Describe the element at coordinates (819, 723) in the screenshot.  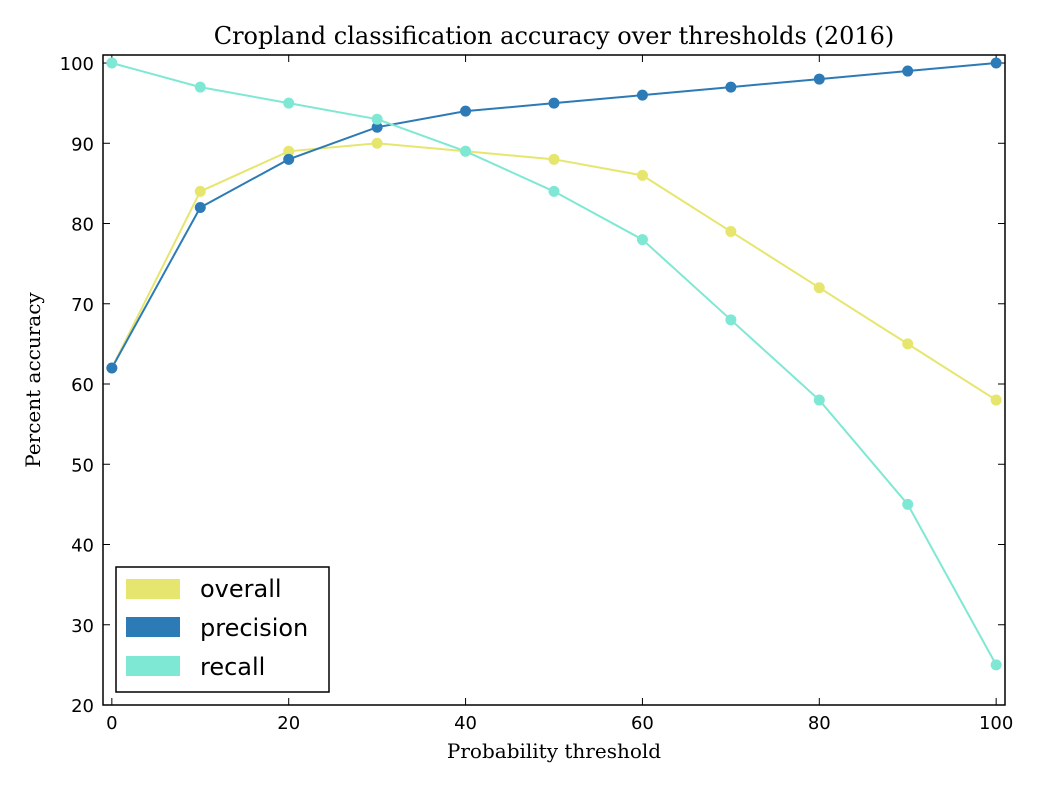
I see `x-tick-label: 80` at that location.